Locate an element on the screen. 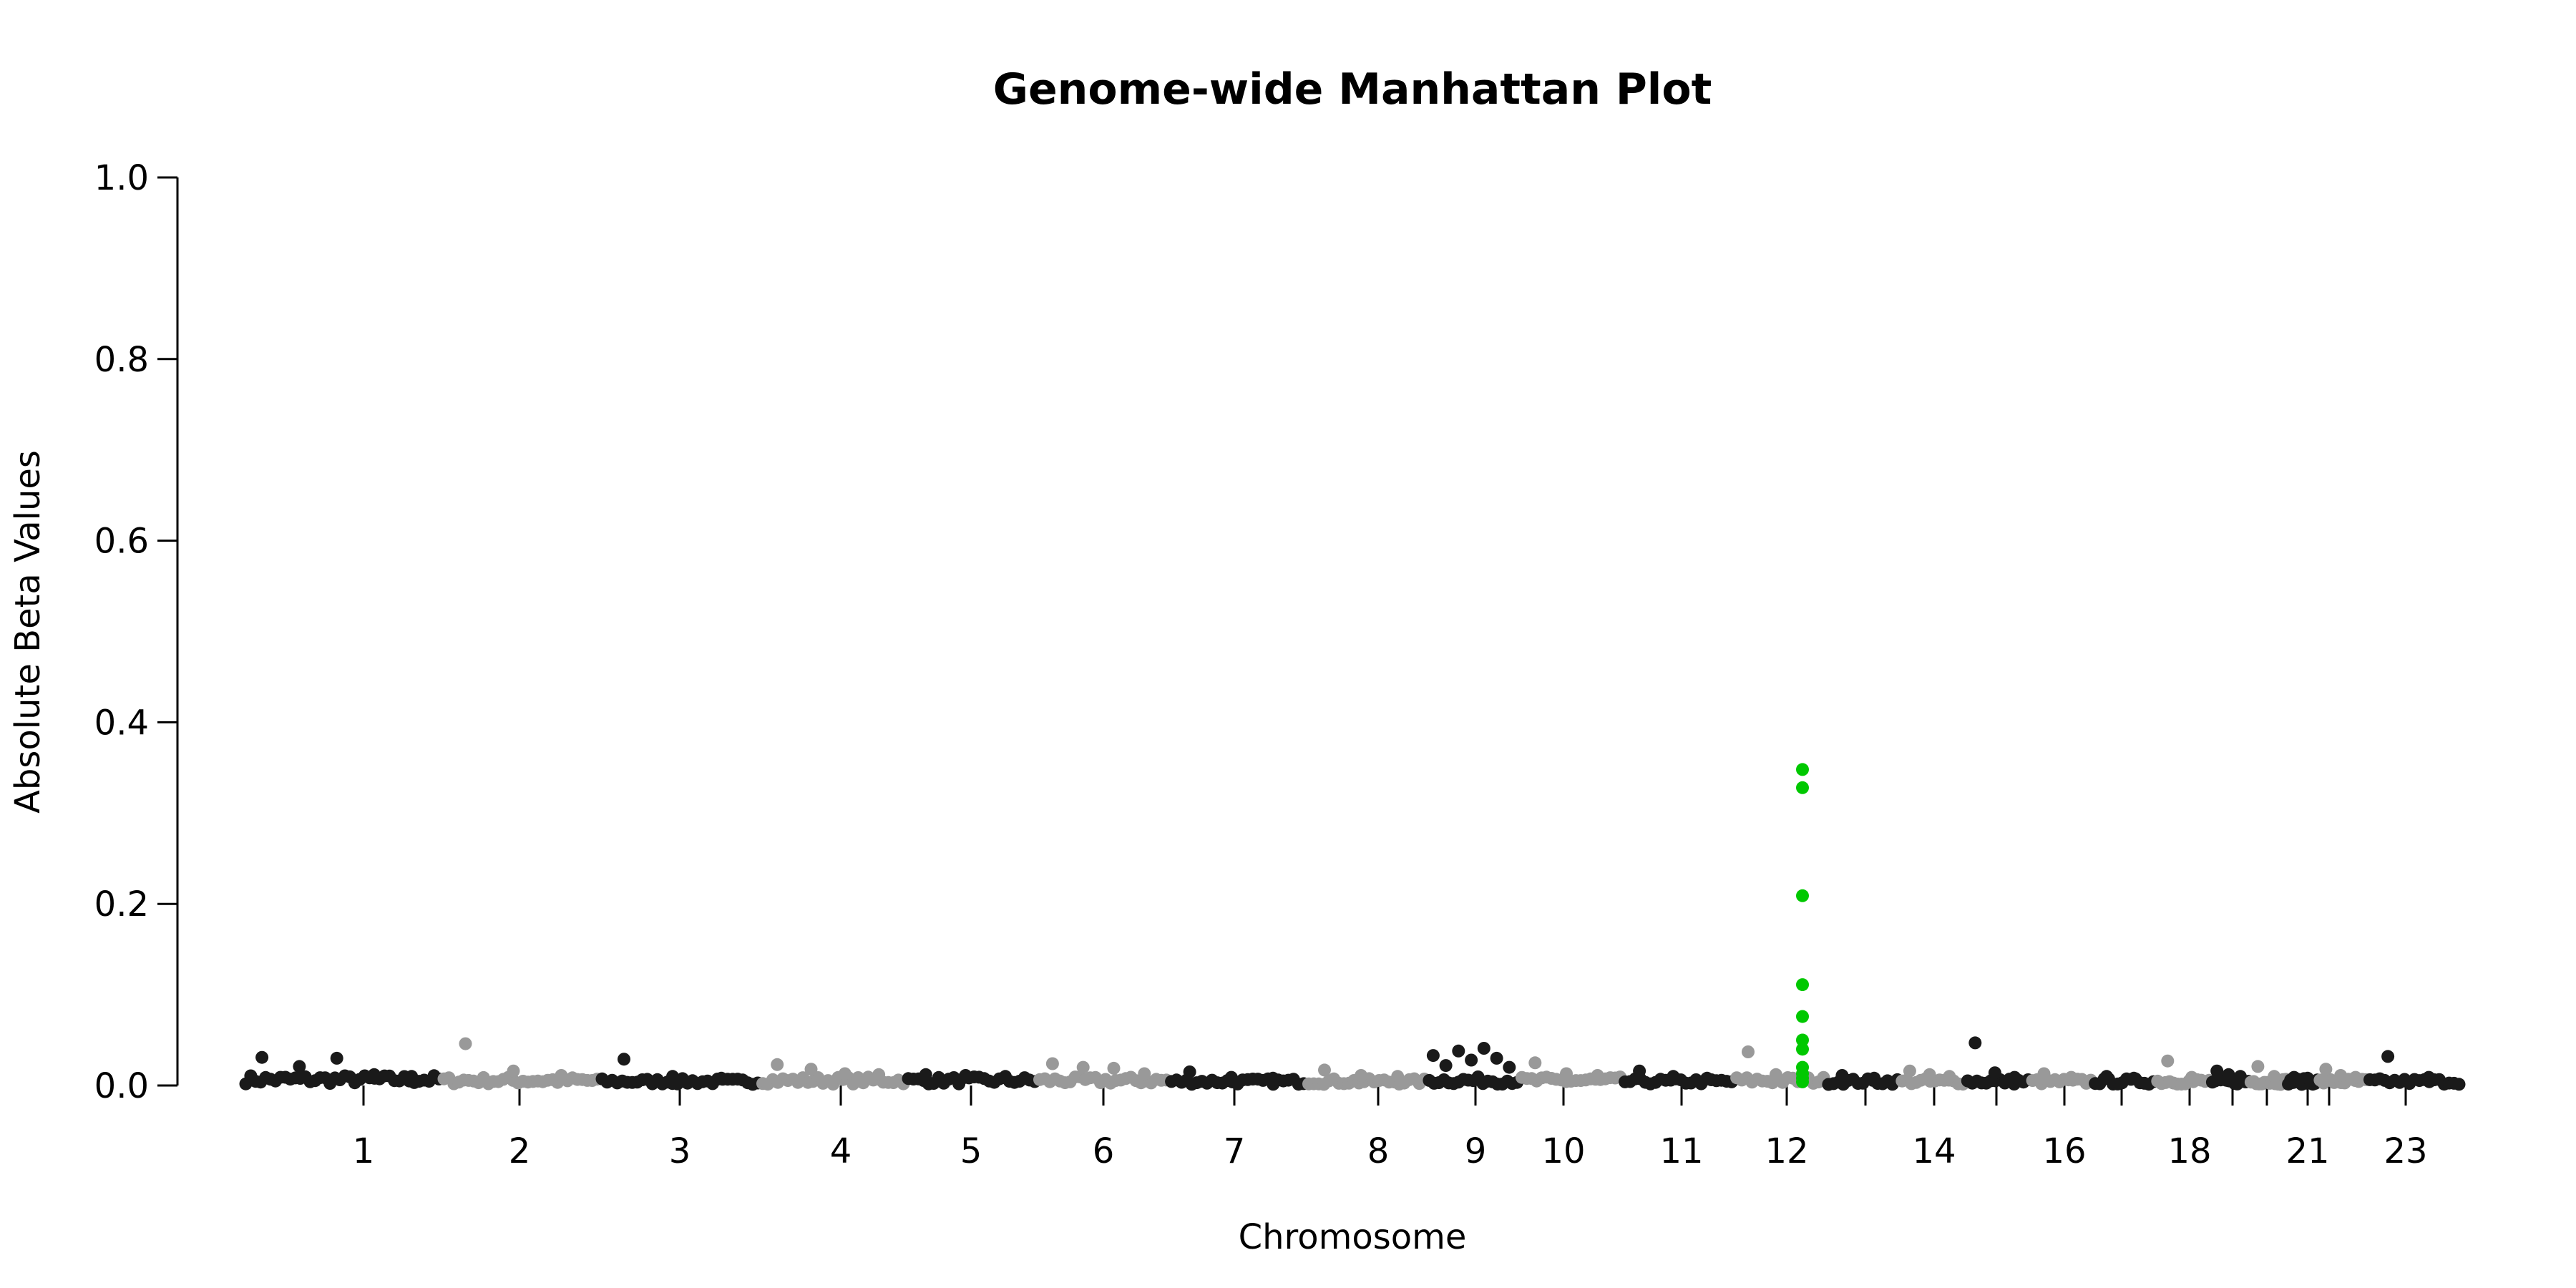 This screenshot has height=1288, width=2576. x-tick-label: 14 is located at coordinates (1934, 1151).